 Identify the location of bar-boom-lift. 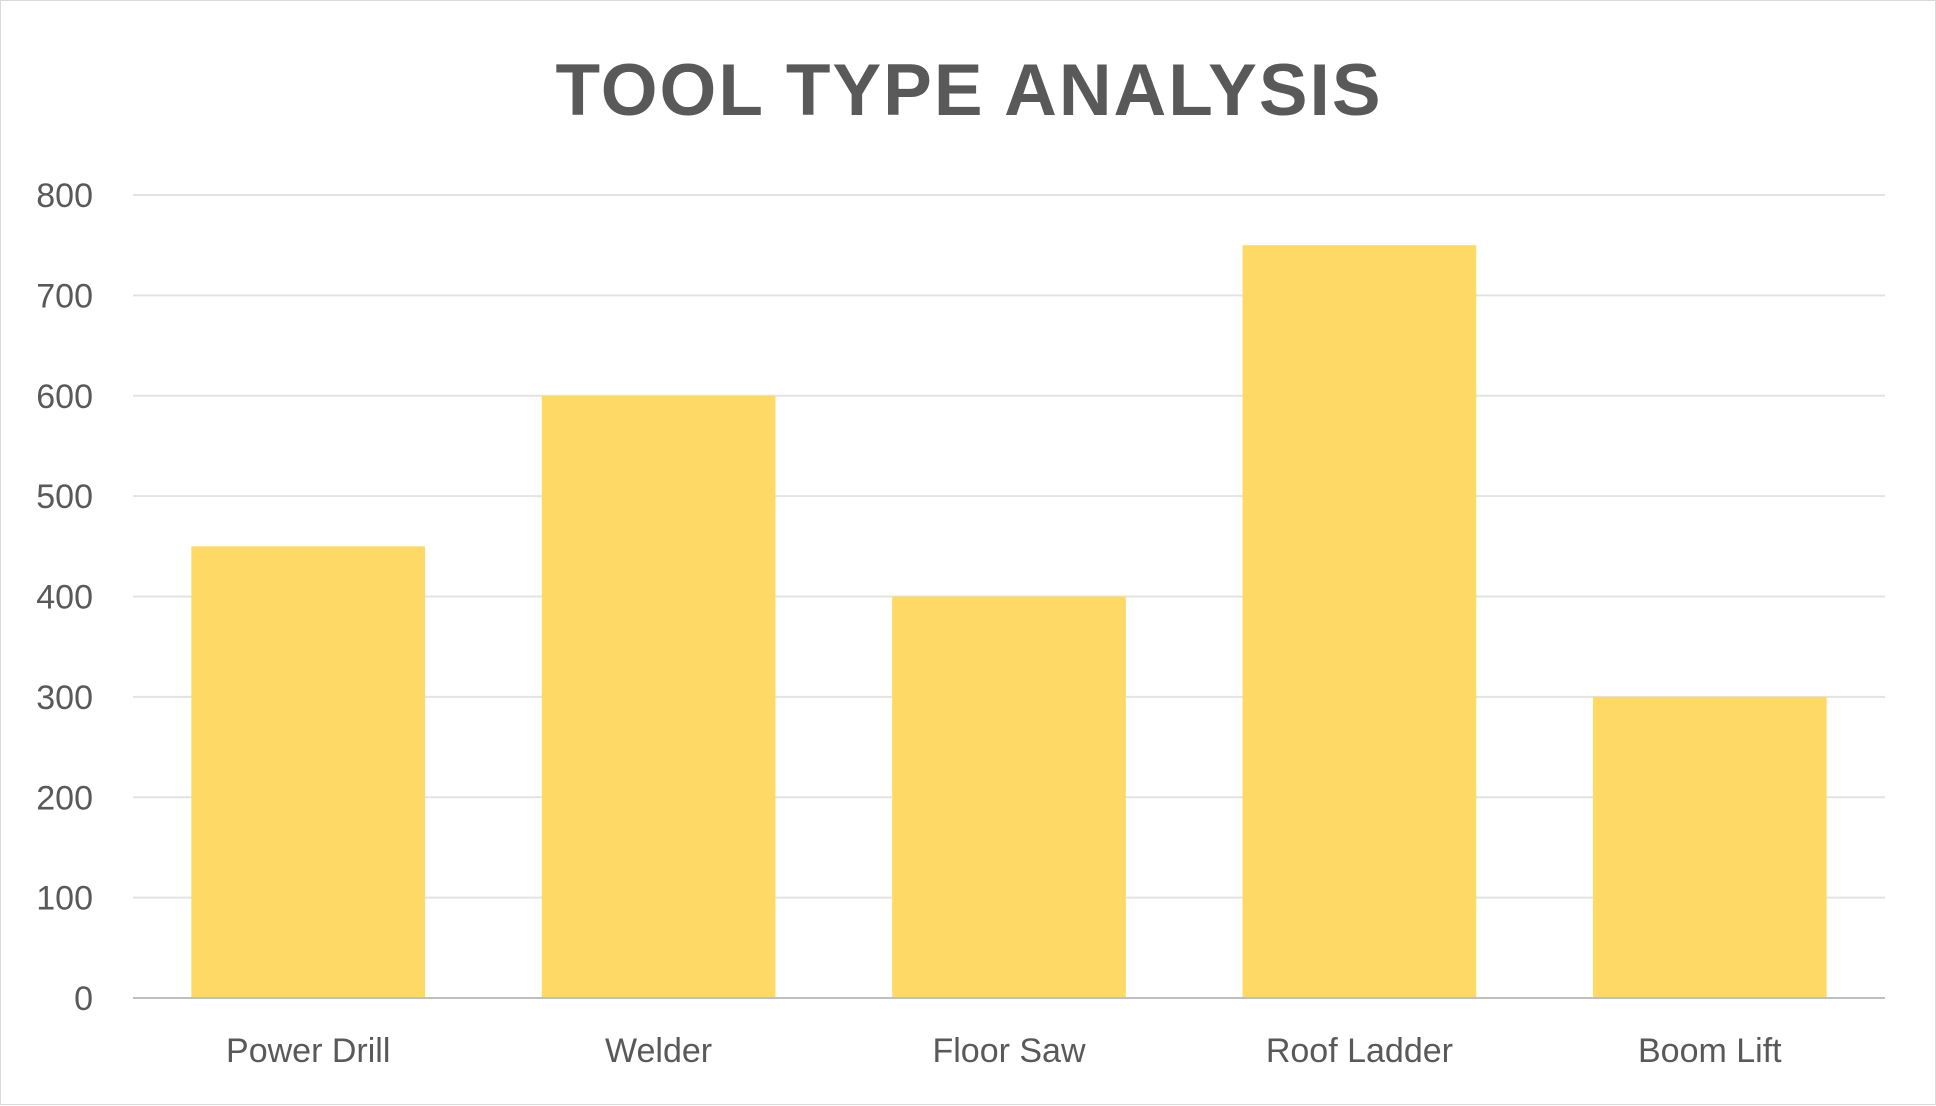
(1709, 847).